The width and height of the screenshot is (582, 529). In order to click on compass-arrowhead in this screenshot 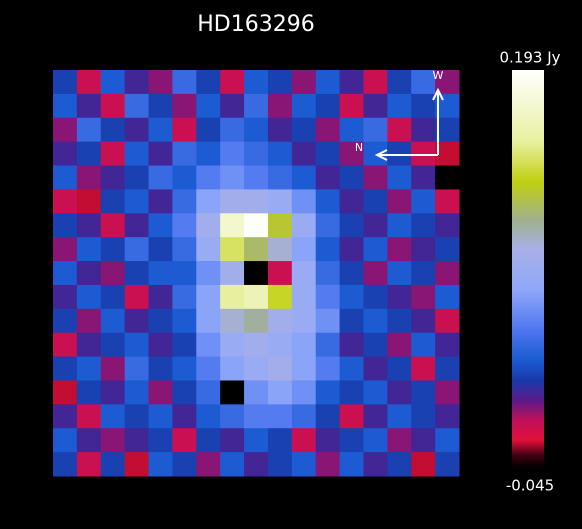, I will do `click(381, 155)`.